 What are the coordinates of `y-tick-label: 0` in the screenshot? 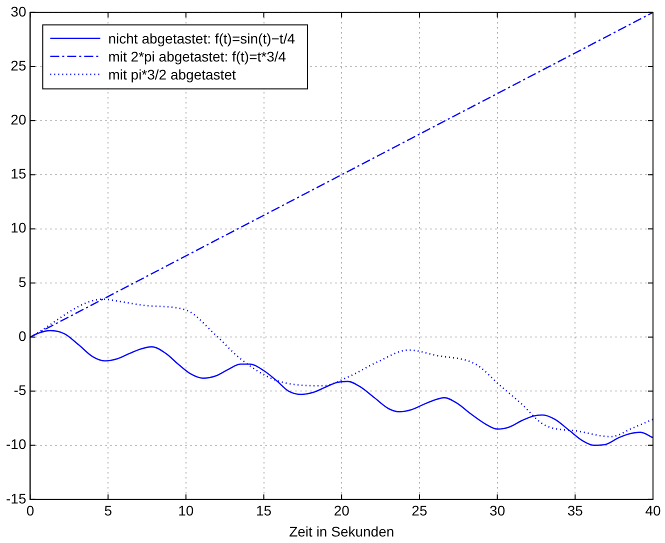 It's located at (22, 336).